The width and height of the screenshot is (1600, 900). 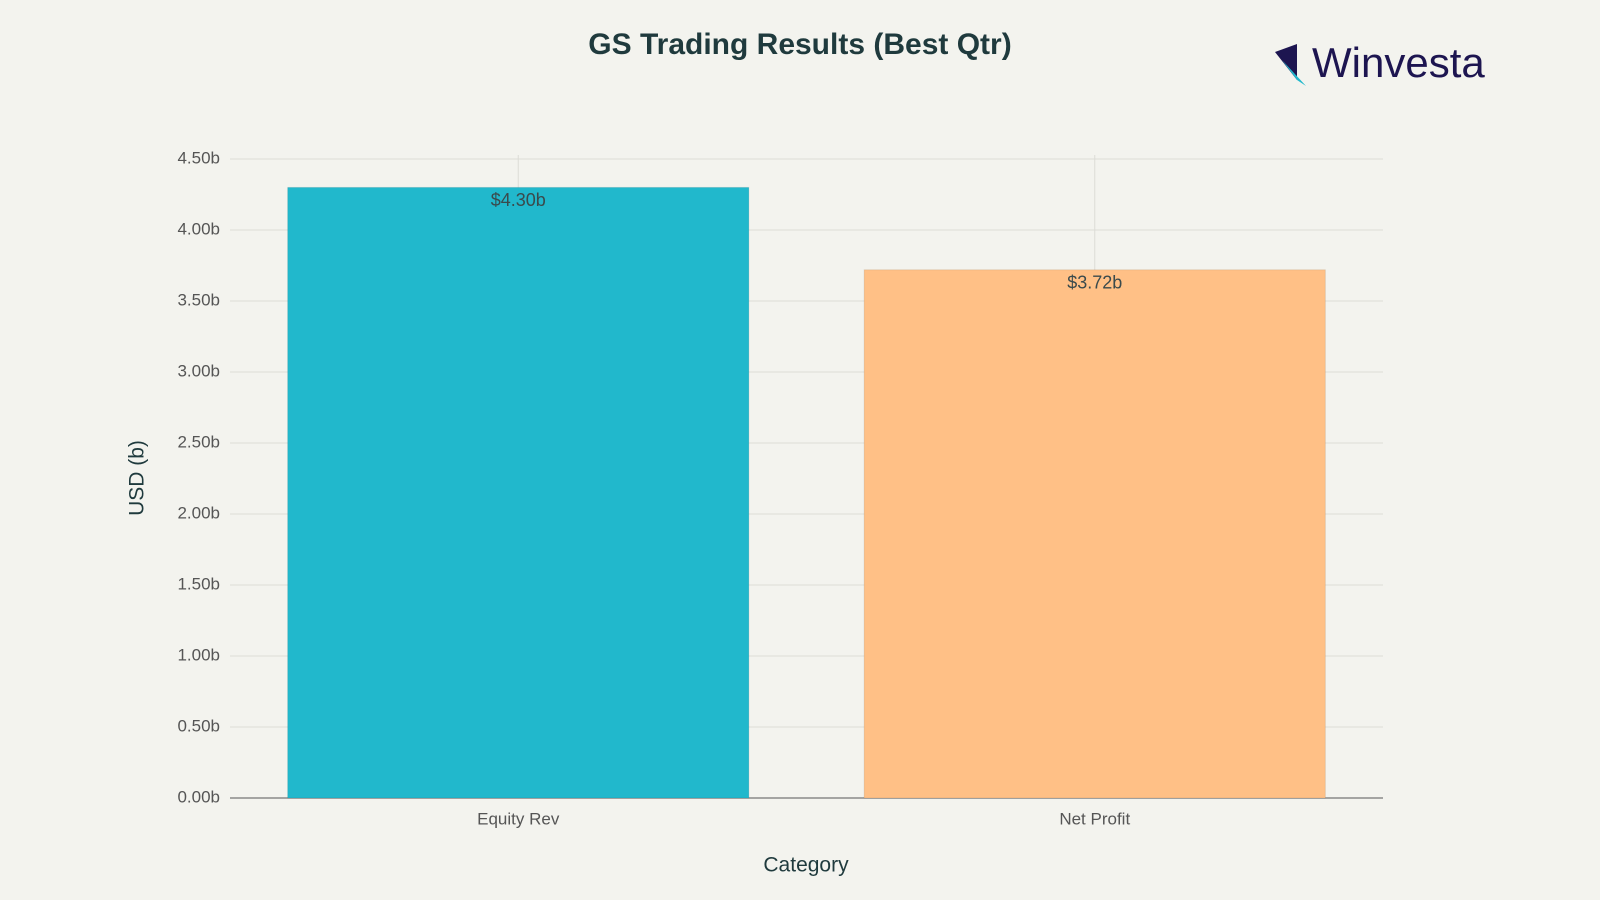 What do you see at coordinates (198, 228) in the screenshot?
I see `y-tick-label: 4.00b` at bounding box center [198, 228].